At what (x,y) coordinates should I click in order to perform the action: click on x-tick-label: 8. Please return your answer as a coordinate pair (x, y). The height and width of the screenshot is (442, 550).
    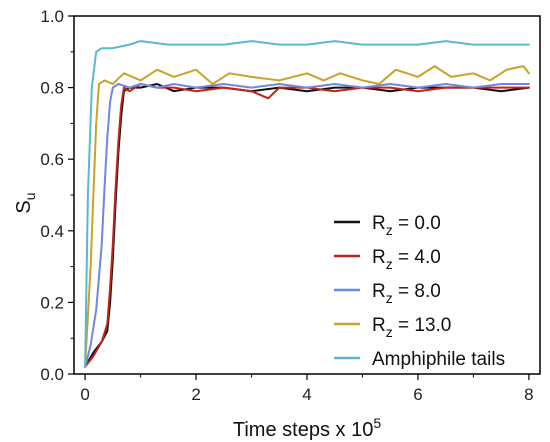
    Looking at the image, I should click on (528, 394).